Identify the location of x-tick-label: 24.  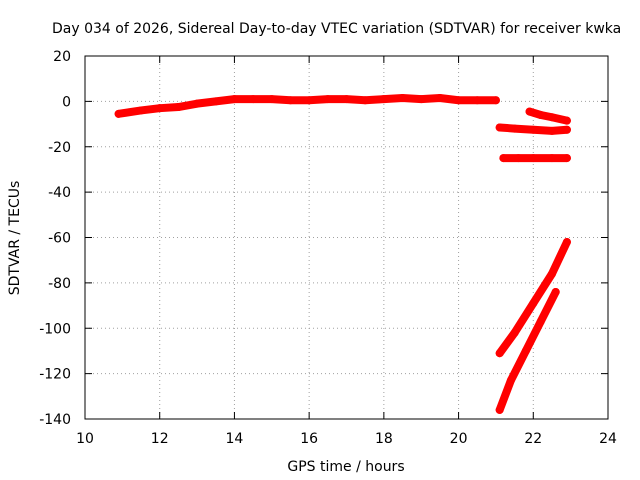
(608, 439).